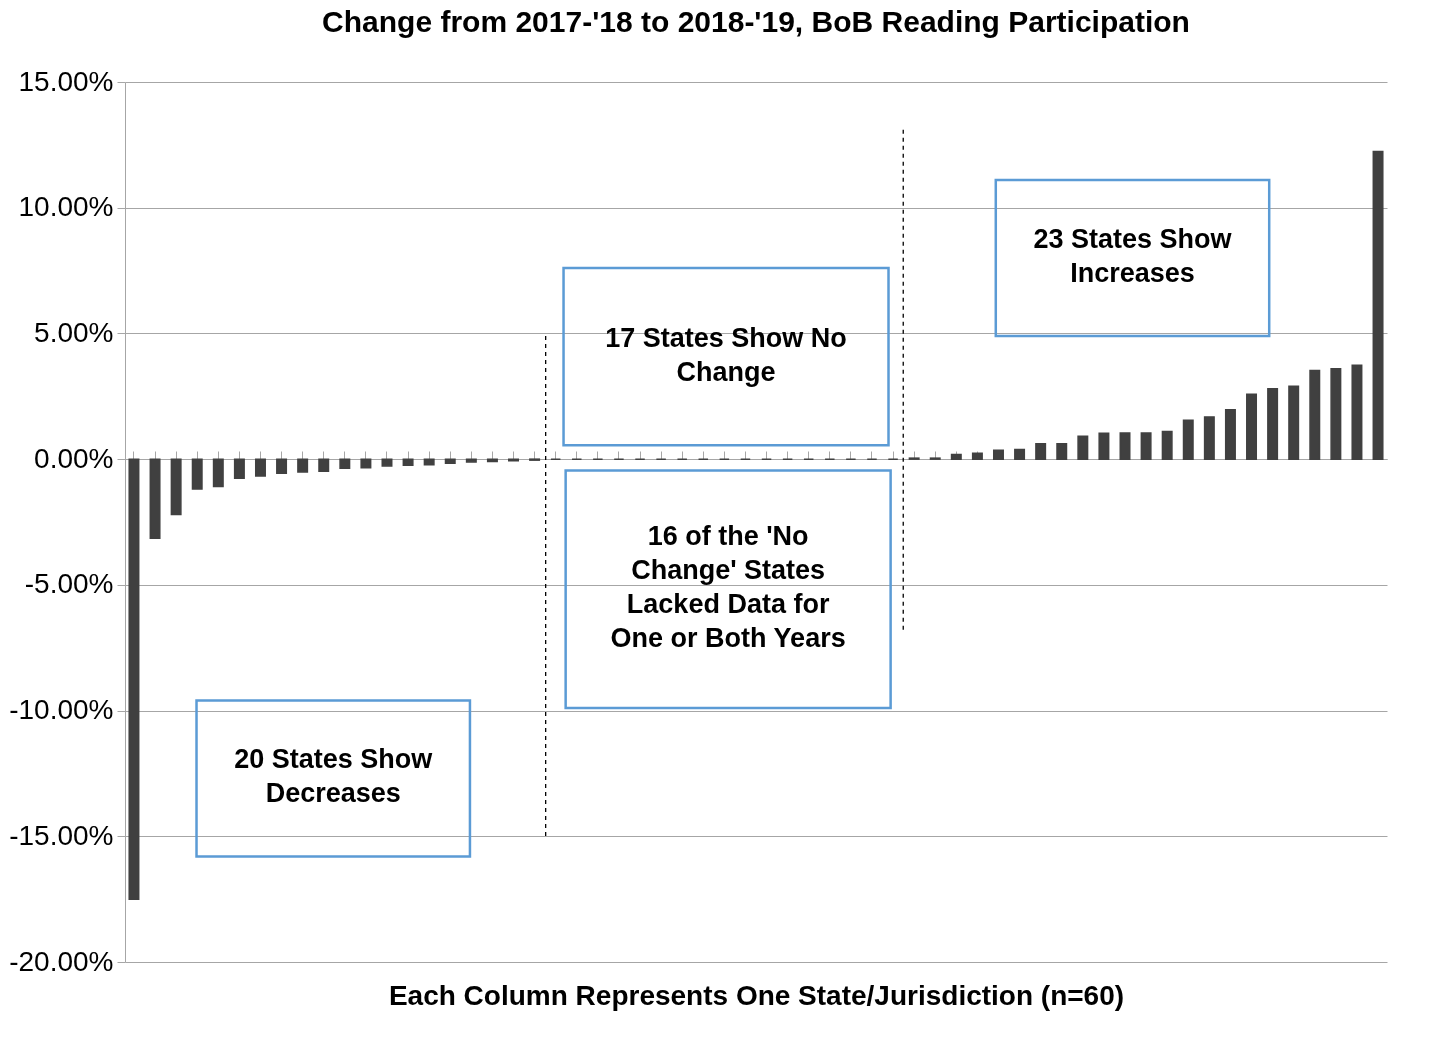 The width and height of the screenshot is (1432, 1054). Describe the element at coordinates (74, 332) in the screenshot. I see `y-tick-label: 5.00%` at that location.